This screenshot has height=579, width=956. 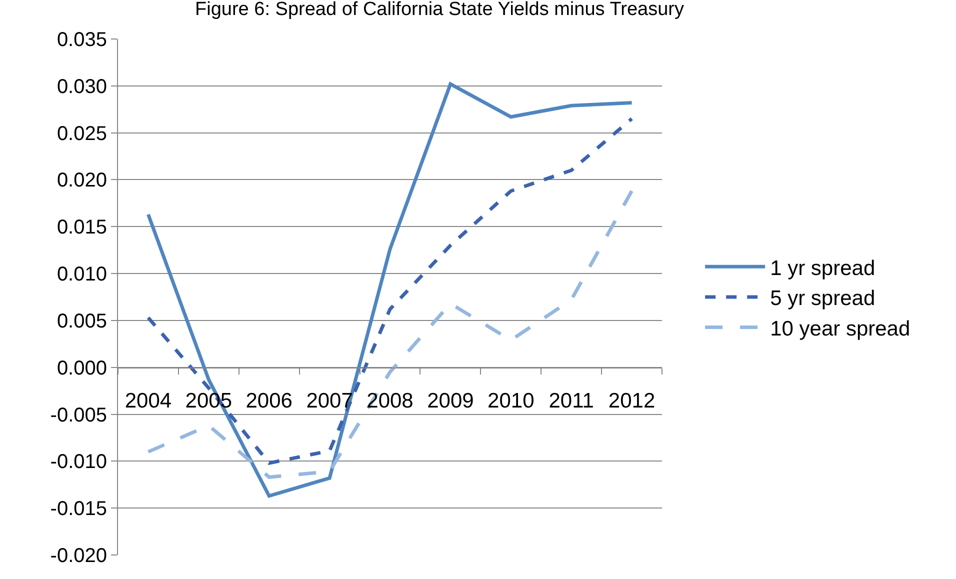 I want to click on x-tick-label: 2006, so click(x=269, y=401).